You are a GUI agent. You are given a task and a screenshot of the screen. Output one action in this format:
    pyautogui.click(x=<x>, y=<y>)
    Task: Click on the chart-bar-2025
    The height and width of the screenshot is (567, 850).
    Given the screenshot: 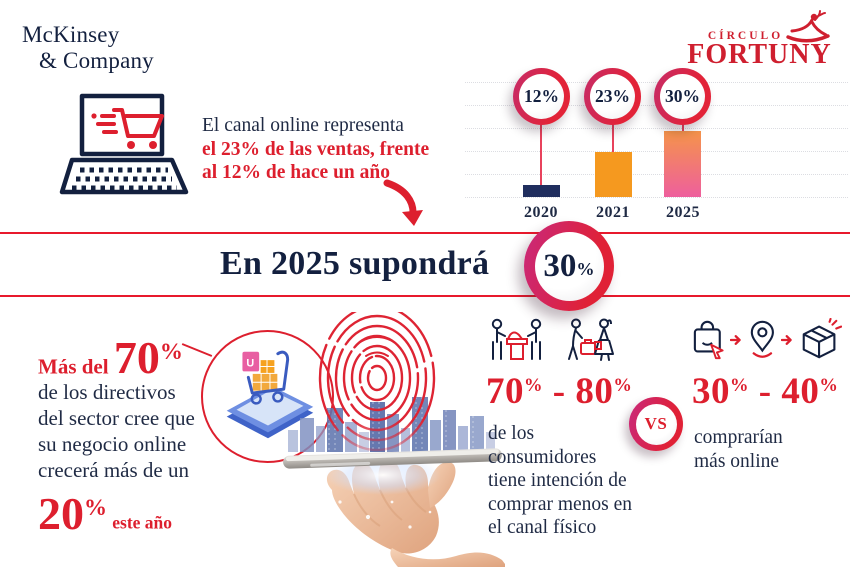 What is the action you would take?
    pyautogui.click(x=682, y=164)
    